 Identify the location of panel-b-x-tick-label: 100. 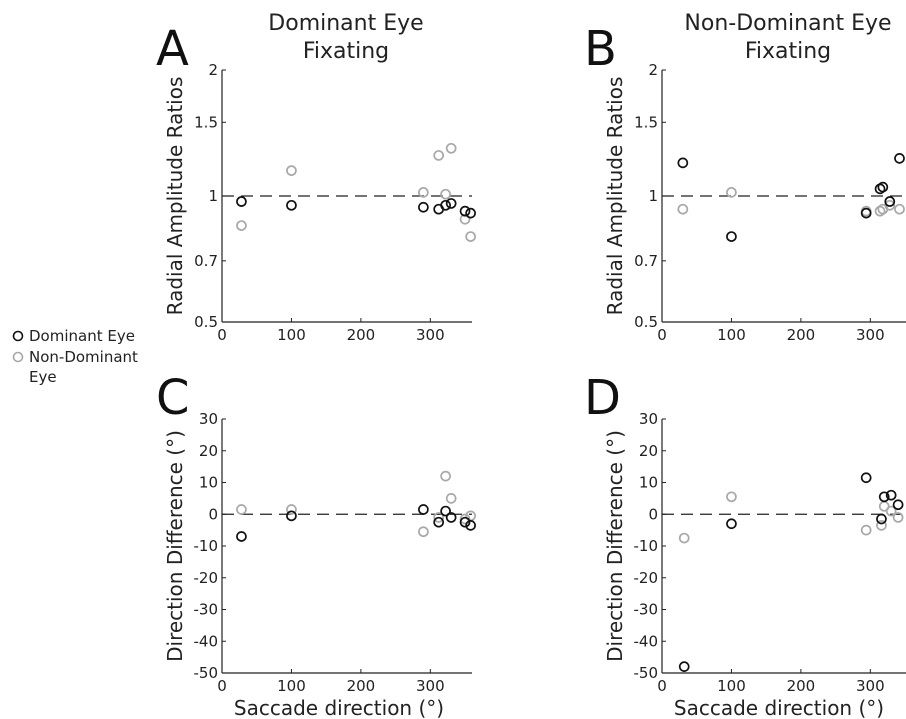
(731, 335).